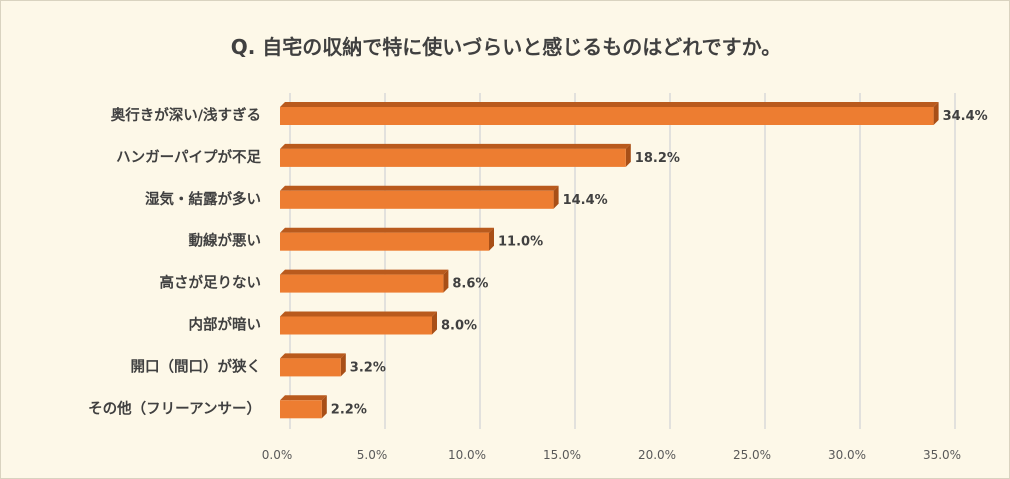 The height and width of the screenshot is (479, 1010). I want to click on x-tick-label: 5.0%, so click(372, 455).